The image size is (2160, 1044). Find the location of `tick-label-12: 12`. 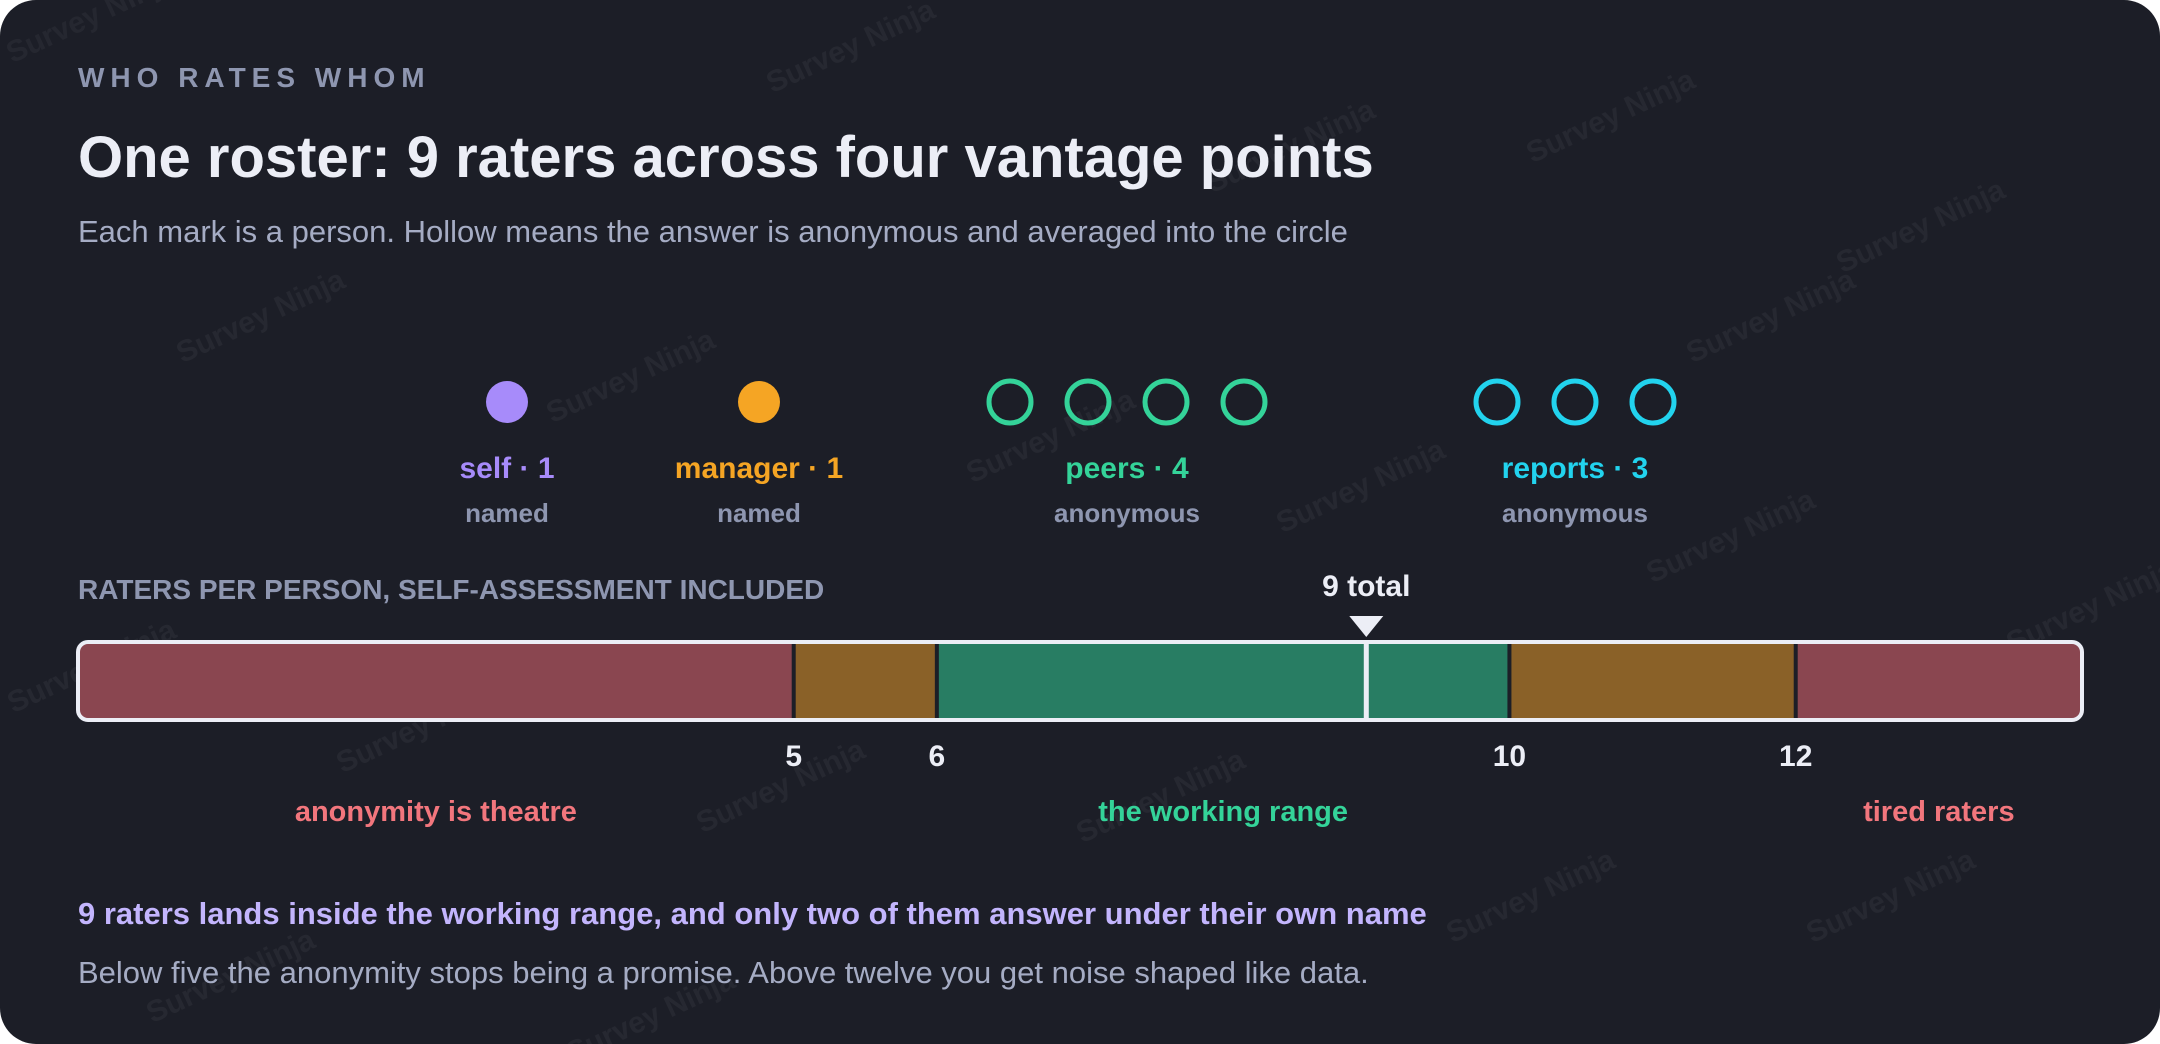

tick-label-12: 12 is located at coordinates (1796, 756).